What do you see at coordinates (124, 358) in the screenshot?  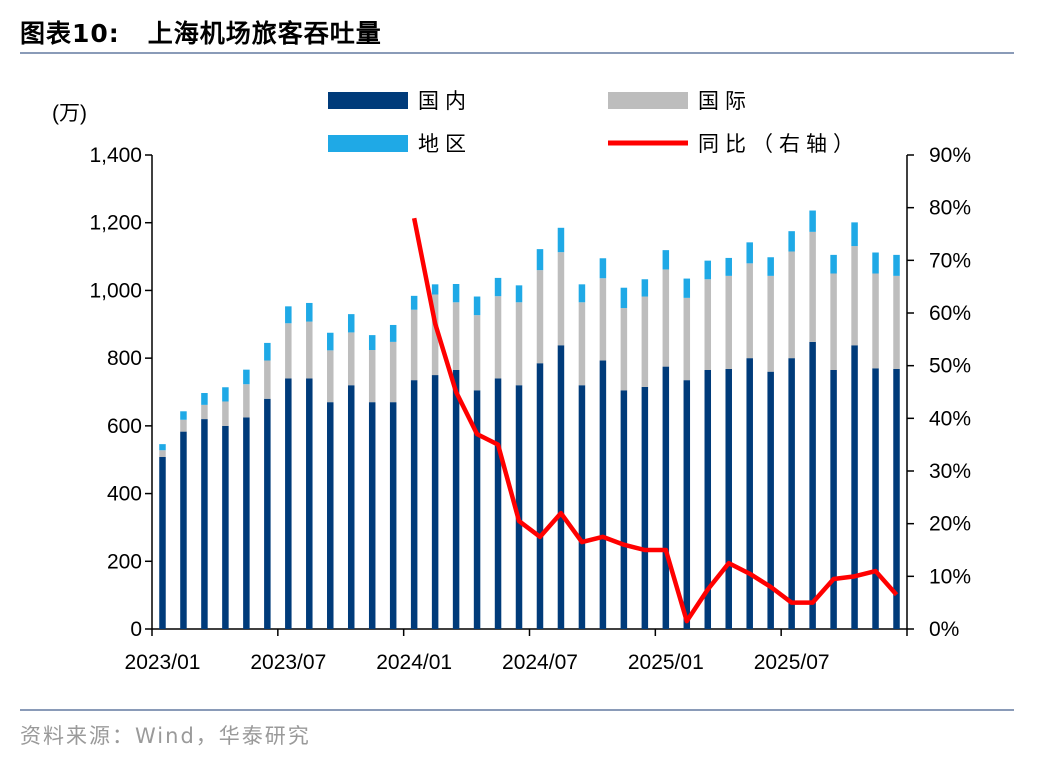 I see `y-left-tick-label: 800` at bounding box center [124, 358].